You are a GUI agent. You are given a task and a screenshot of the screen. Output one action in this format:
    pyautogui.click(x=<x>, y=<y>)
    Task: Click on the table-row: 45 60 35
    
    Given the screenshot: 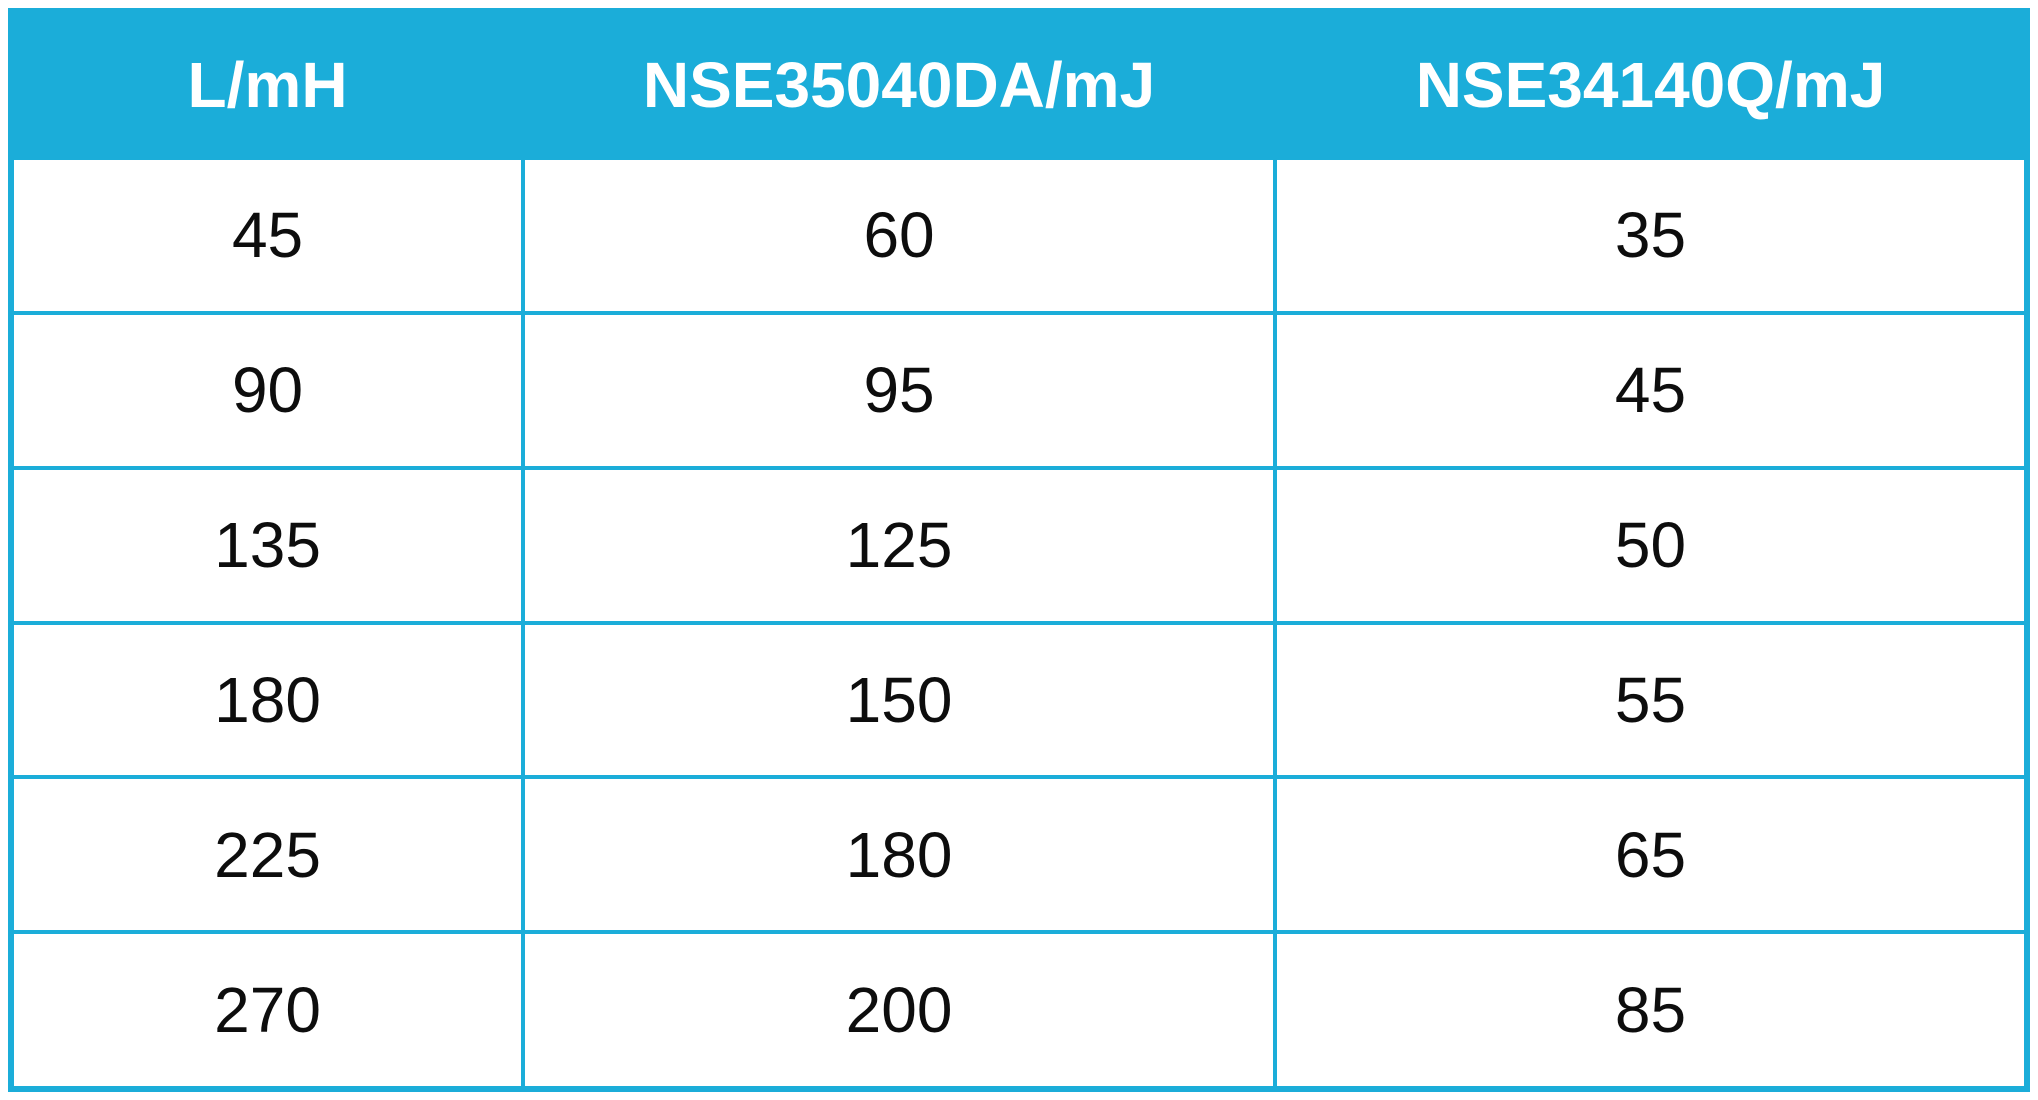 What is the action you would take?
    pyautogui.click(x=1018, y=235)
    